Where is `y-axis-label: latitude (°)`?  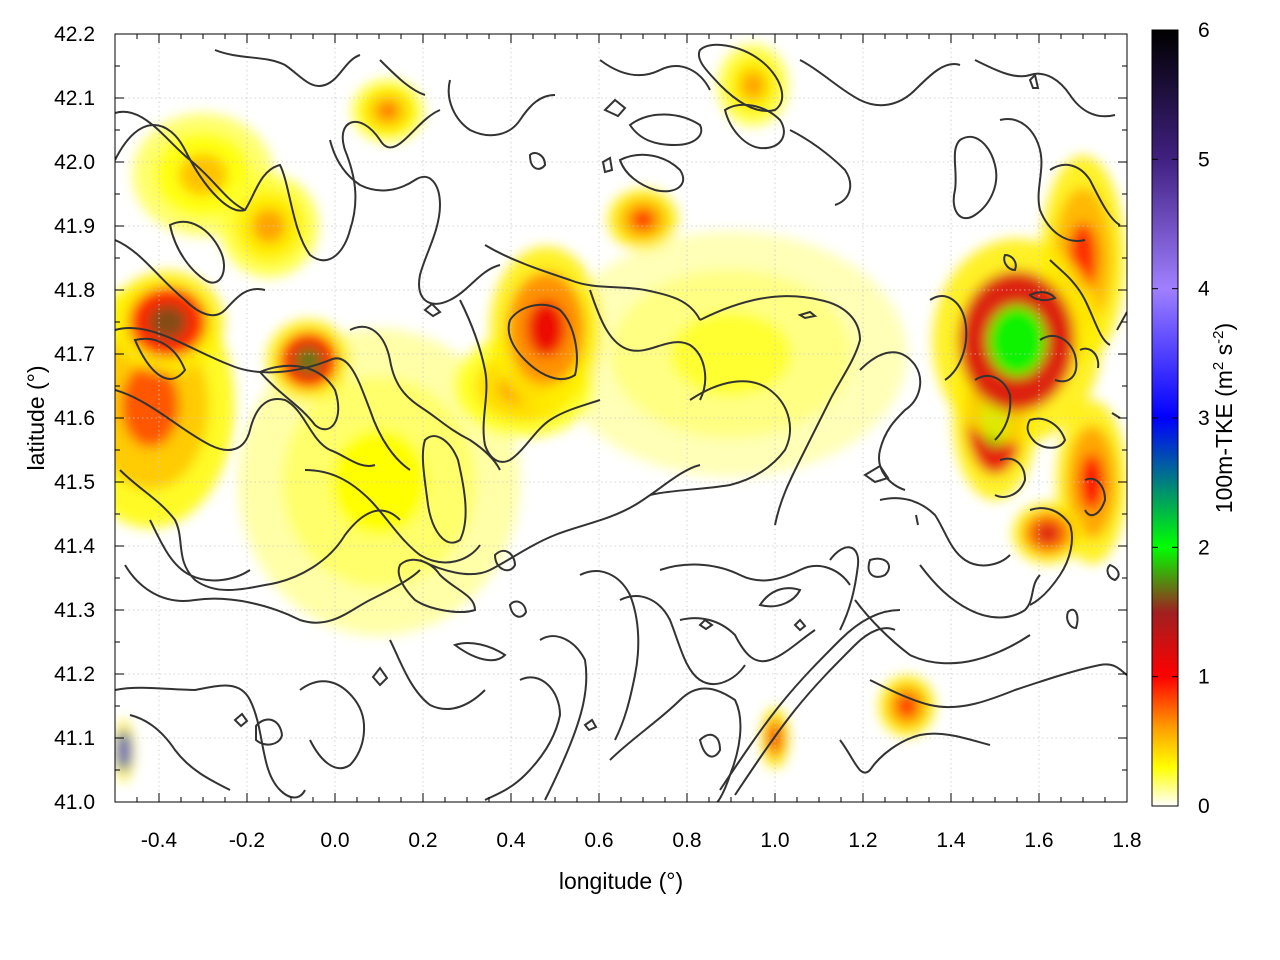 y-axis-label: latitude (°) is located at coordinates (36, 417).